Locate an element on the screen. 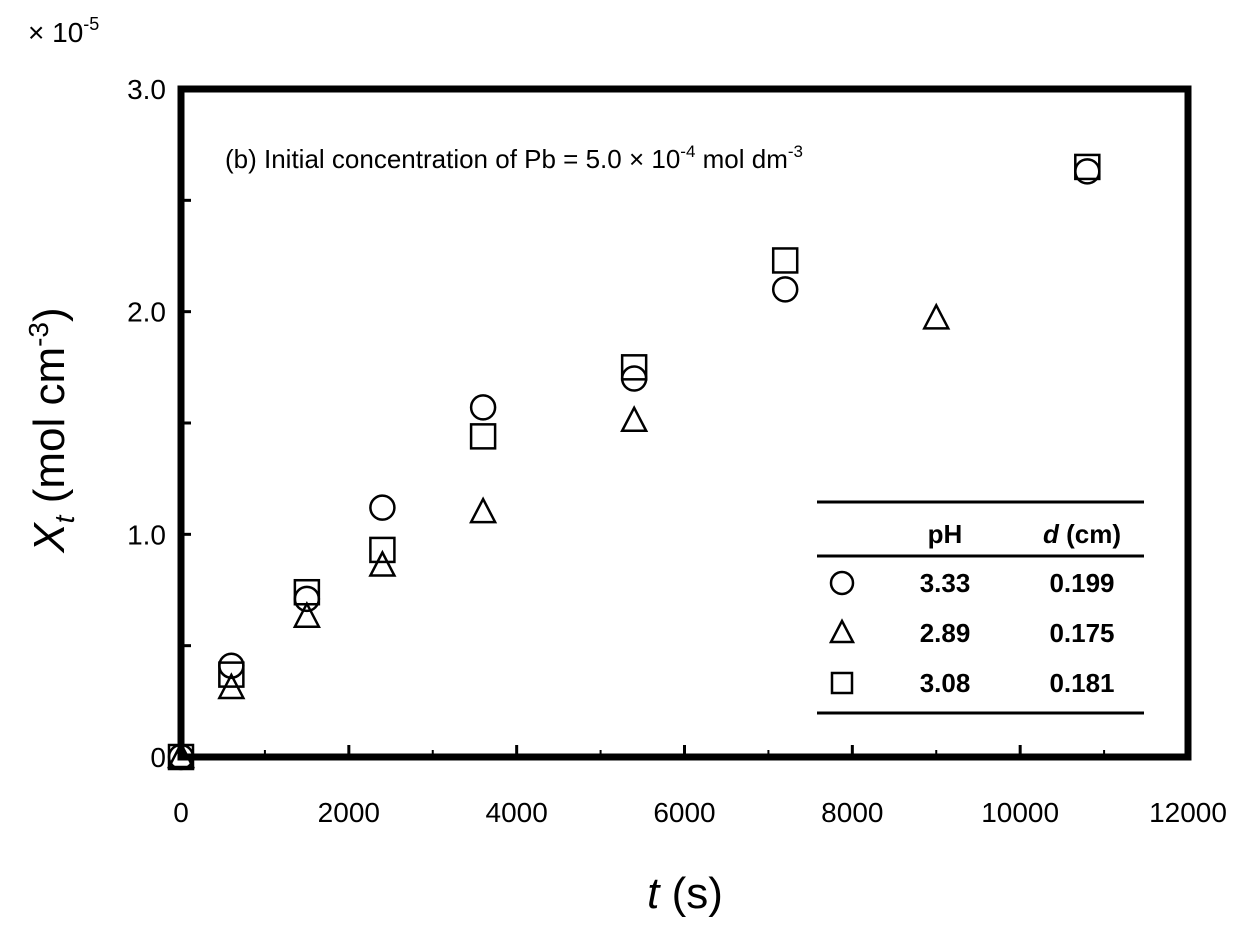 The image size is (1237, 932). legend-row-3-d: 0.181 is located at coordinates (1081, 683).